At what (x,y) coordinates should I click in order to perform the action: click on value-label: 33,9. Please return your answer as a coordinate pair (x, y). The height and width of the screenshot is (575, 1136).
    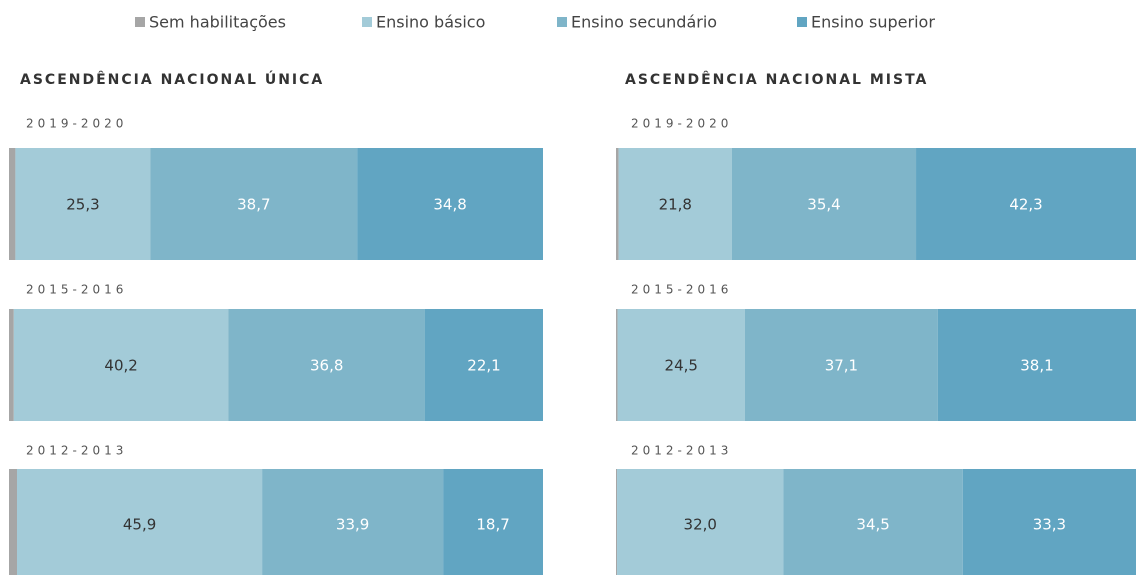
    Looking at the image, I should click on (352, 525).